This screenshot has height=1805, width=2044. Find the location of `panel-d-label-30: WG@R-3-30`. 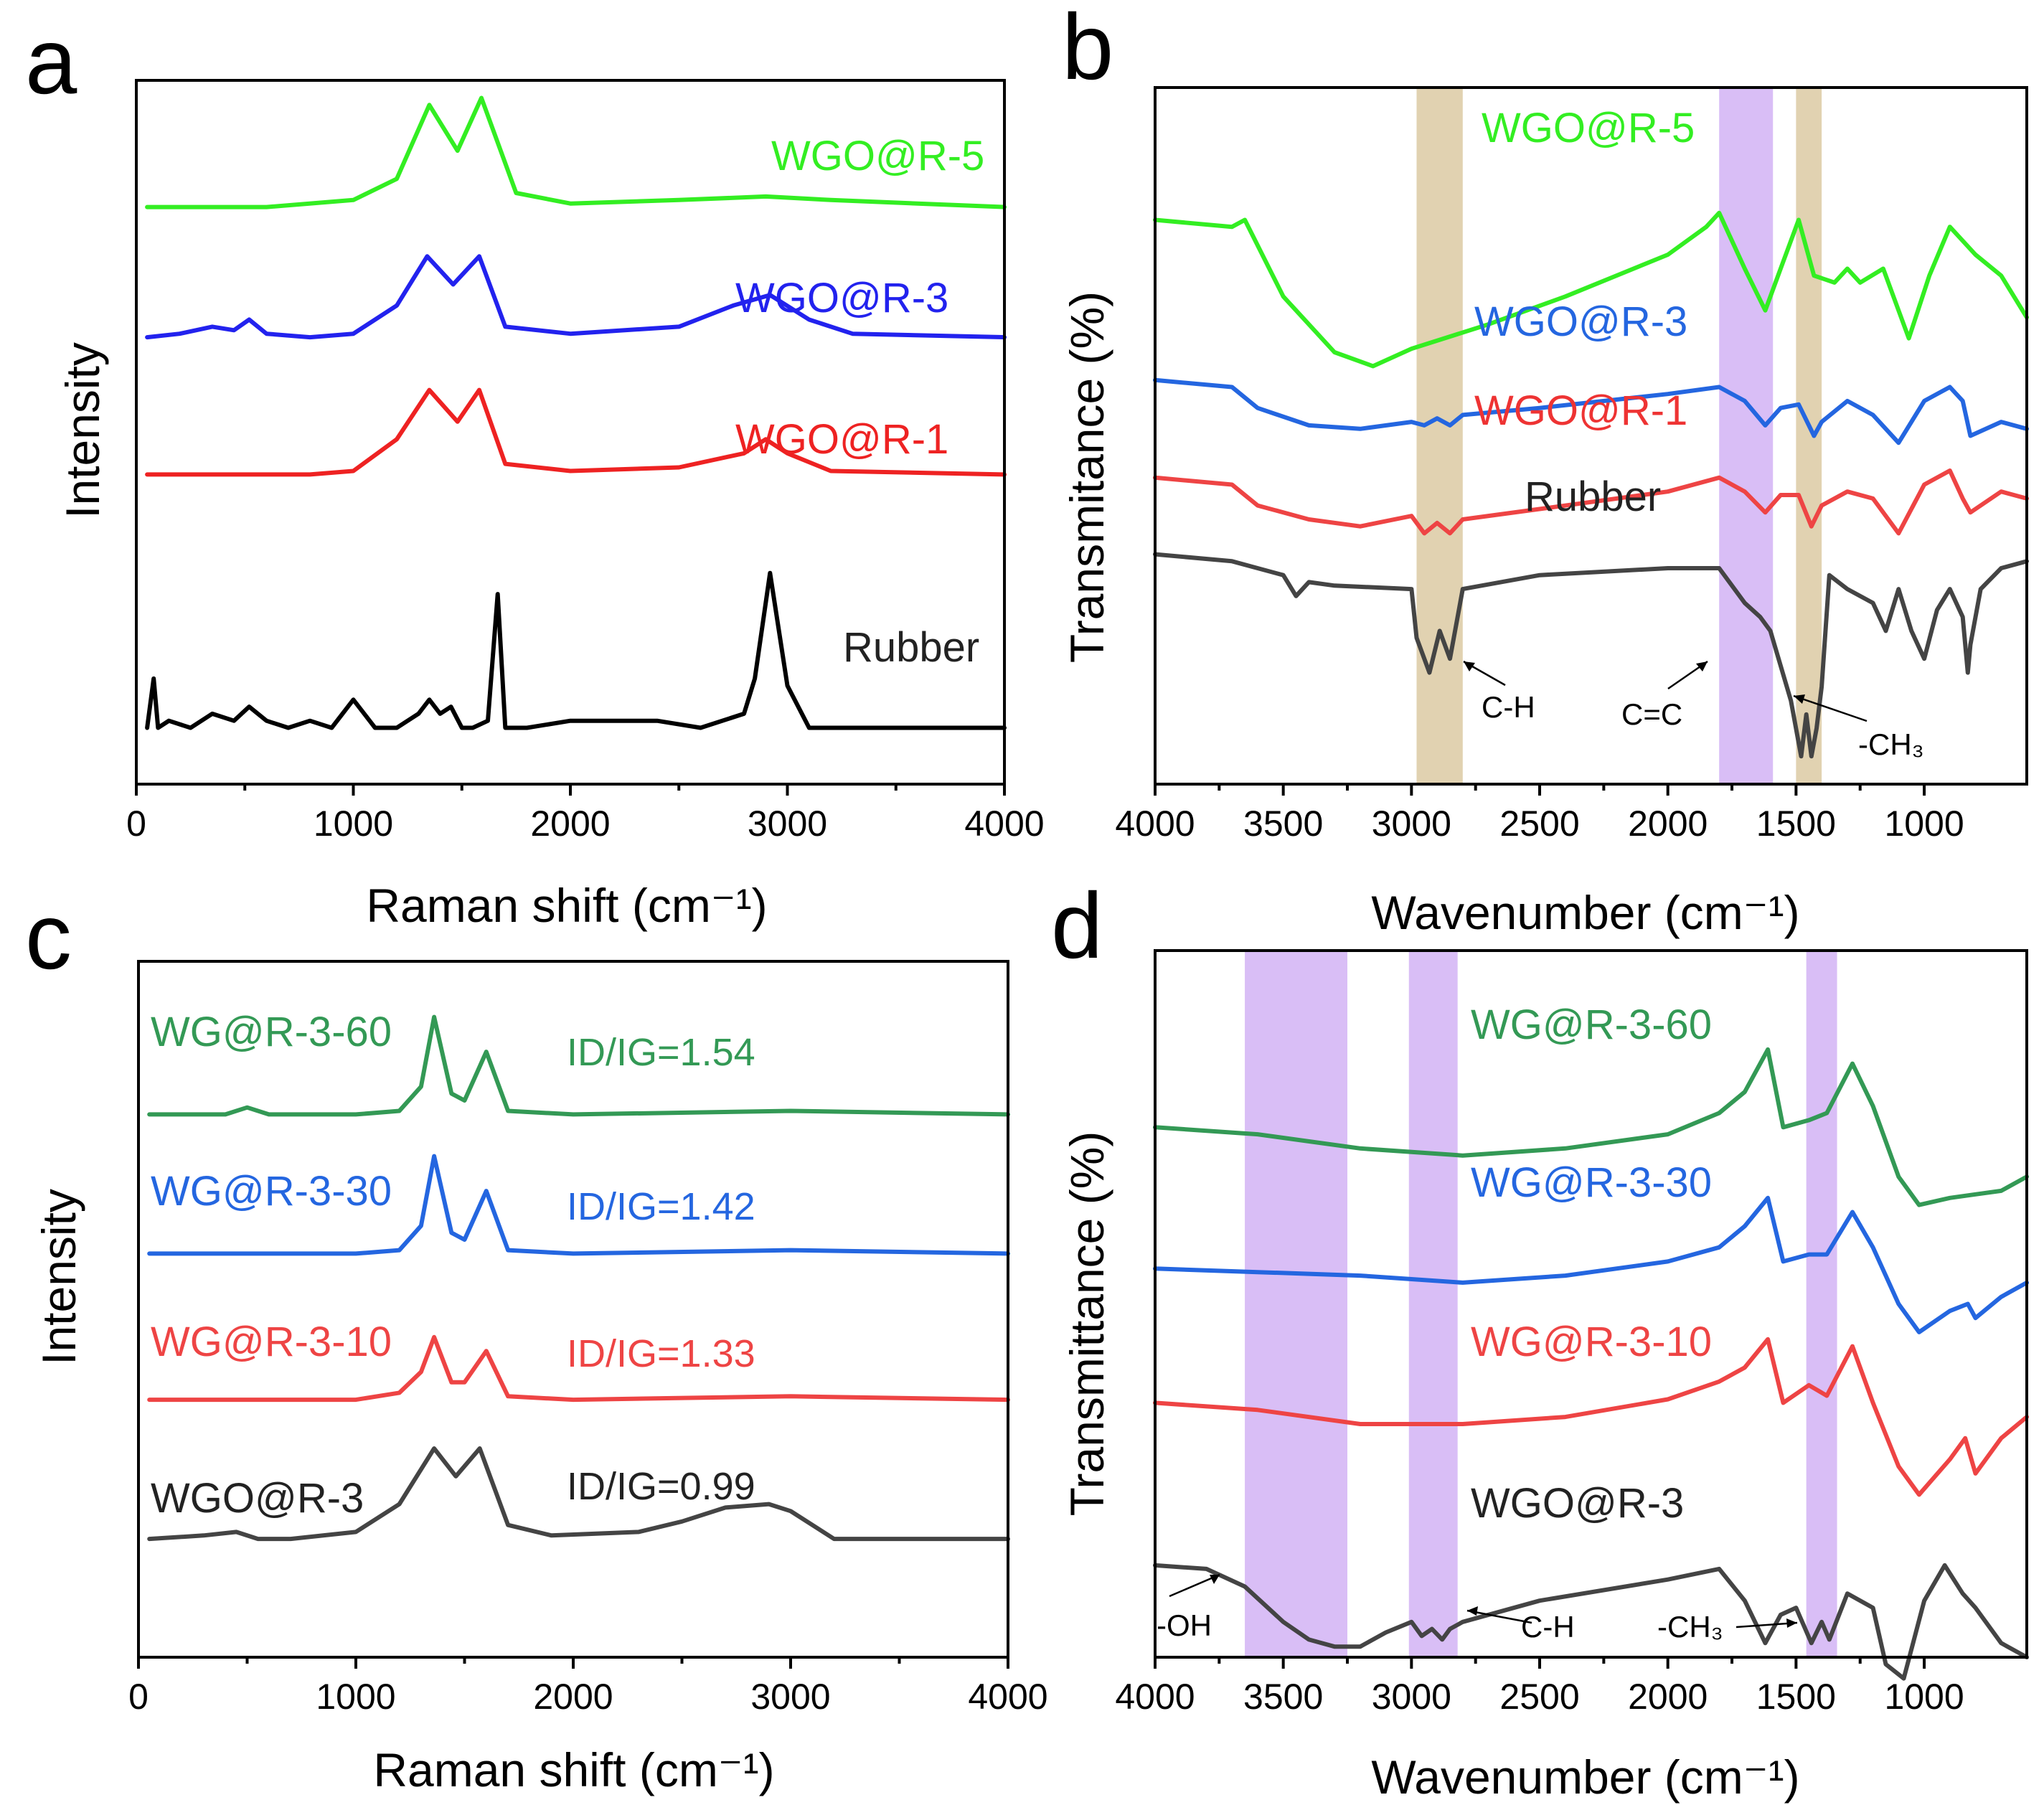

panel-d-label-30: WG@R-3-30 is located at coordinates (1591, 1183).